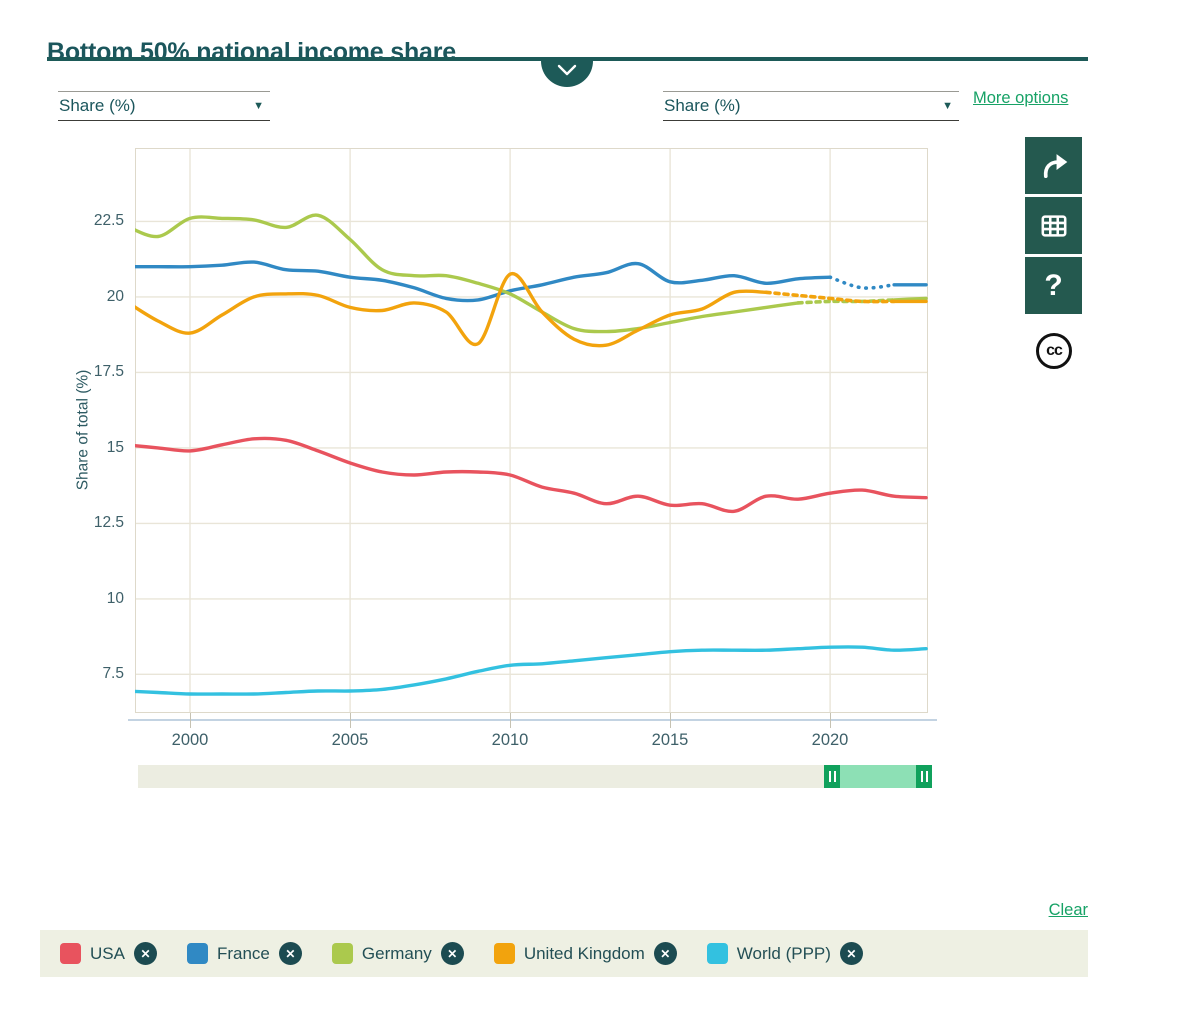 This screenshot has height=1029, width=1179. I want to click on slider-selected-range, so click(878, 776).